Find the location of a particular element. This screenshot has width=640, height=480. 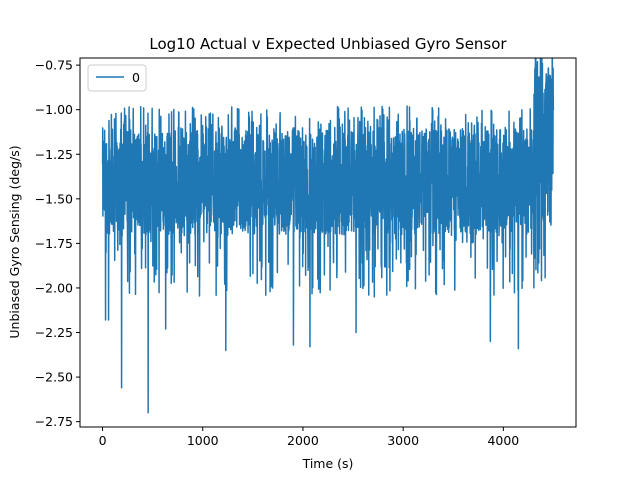

y-tick-label: −2.25 is located at coordinates (54, 332).